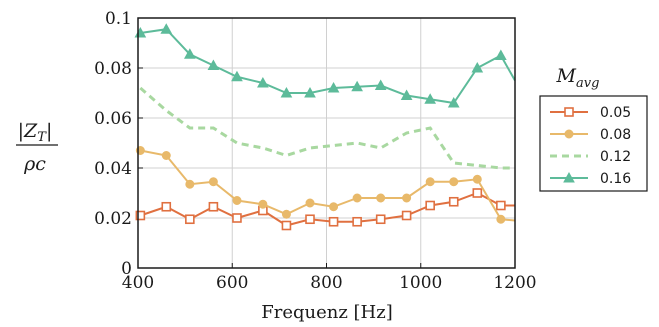 Image resolution: width=659 pixels, height=327 pixels. What do you see at coordinates (232, 283) in the screenshot?
I see `x-tick-label: 600` at bounding box center [232, 283].